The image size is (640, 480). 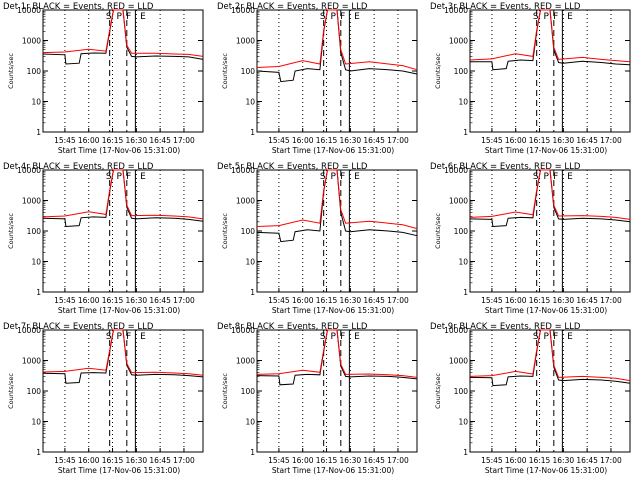 I want to click on panel-title: Det 4r BLACK = Events, RED = LLD, so click(x=78, y=167).